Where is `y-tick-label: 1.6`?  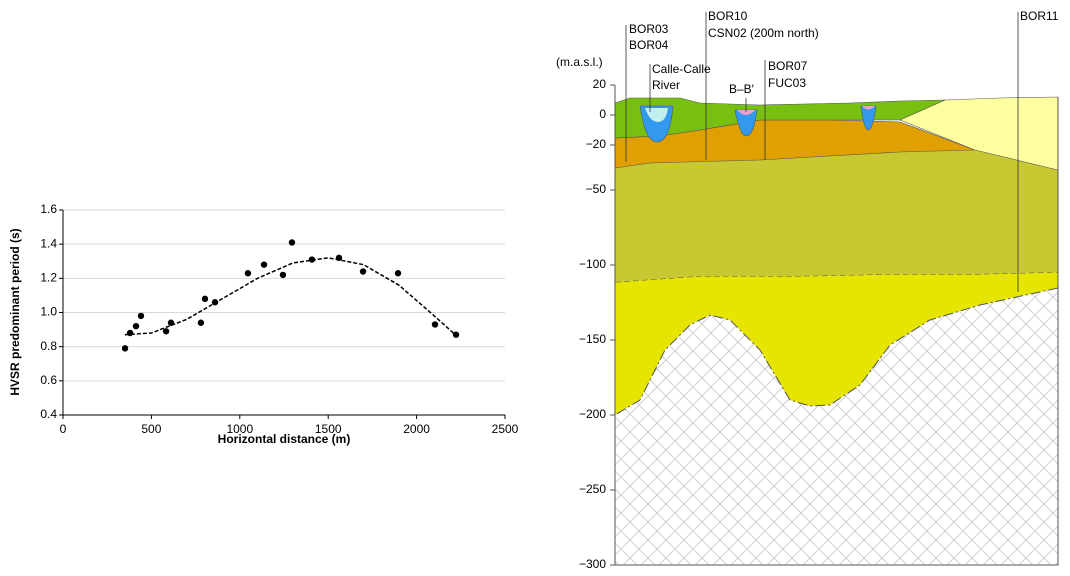 y-tick-label: 1.6 is located at coordinates (48, 209).